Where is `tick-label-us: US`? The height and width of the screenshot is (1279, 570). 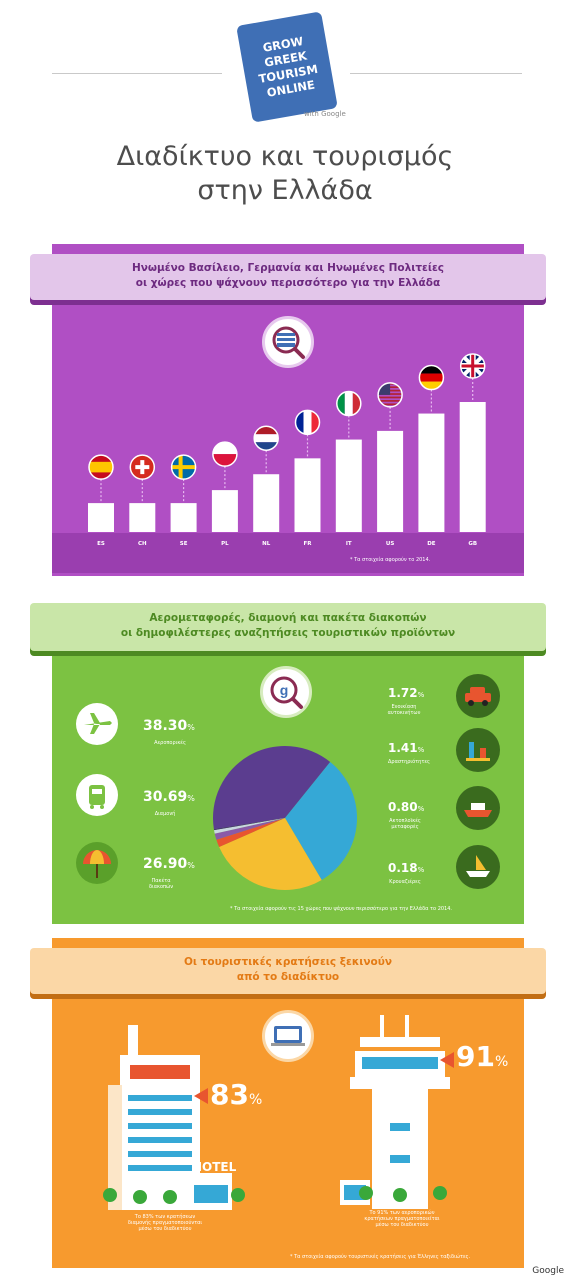
tick-label-us: US is located at coordinates (390, 544).